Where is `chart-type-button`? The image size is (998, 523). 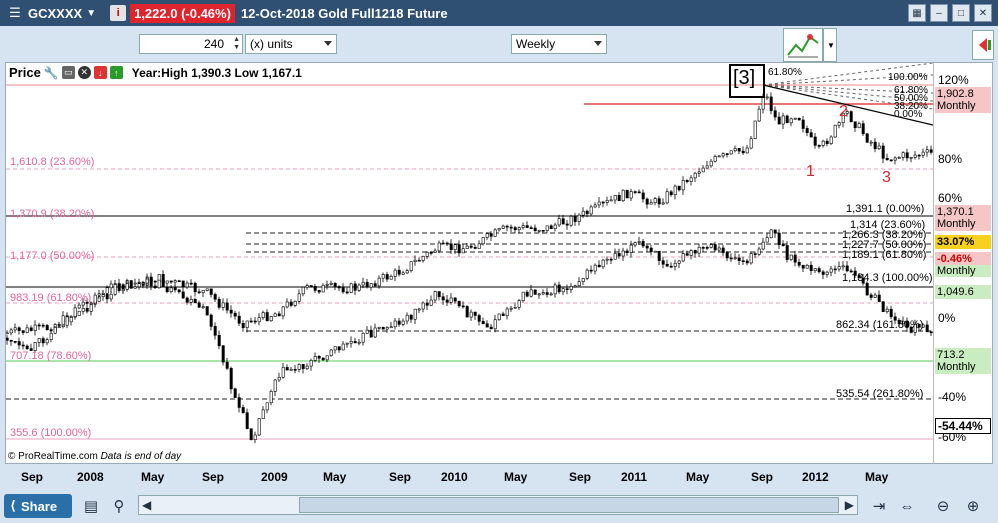 chart-type-button is located at coordinates (803, 45).